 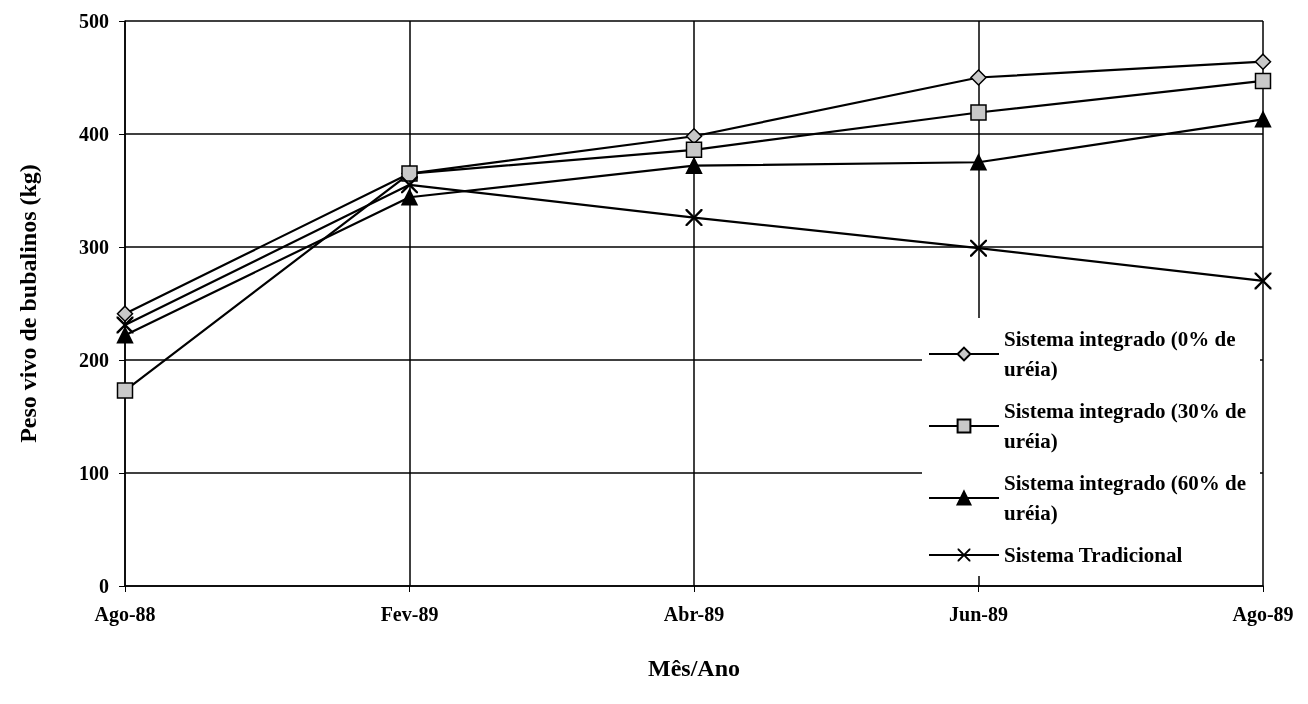 What do you see at coordinates (94, 21) in the screenshot?
I see `y-tick-label: 500` at bounding box center [94, 21].